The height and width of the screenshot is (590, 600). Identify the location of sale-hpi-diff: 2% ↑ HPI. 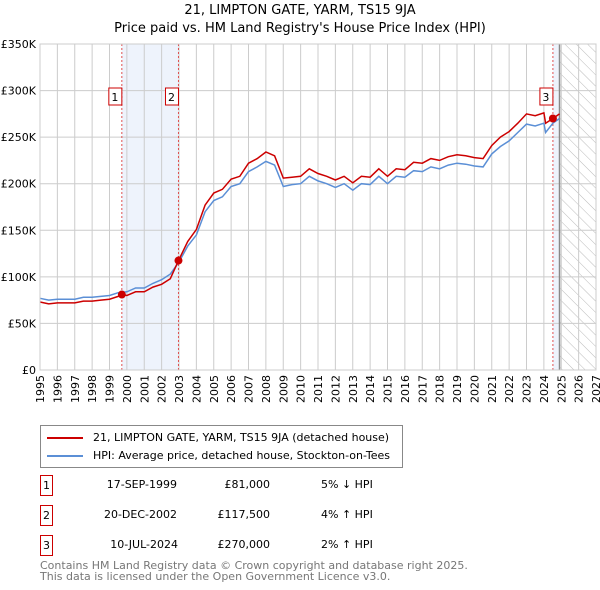
(347, 544).